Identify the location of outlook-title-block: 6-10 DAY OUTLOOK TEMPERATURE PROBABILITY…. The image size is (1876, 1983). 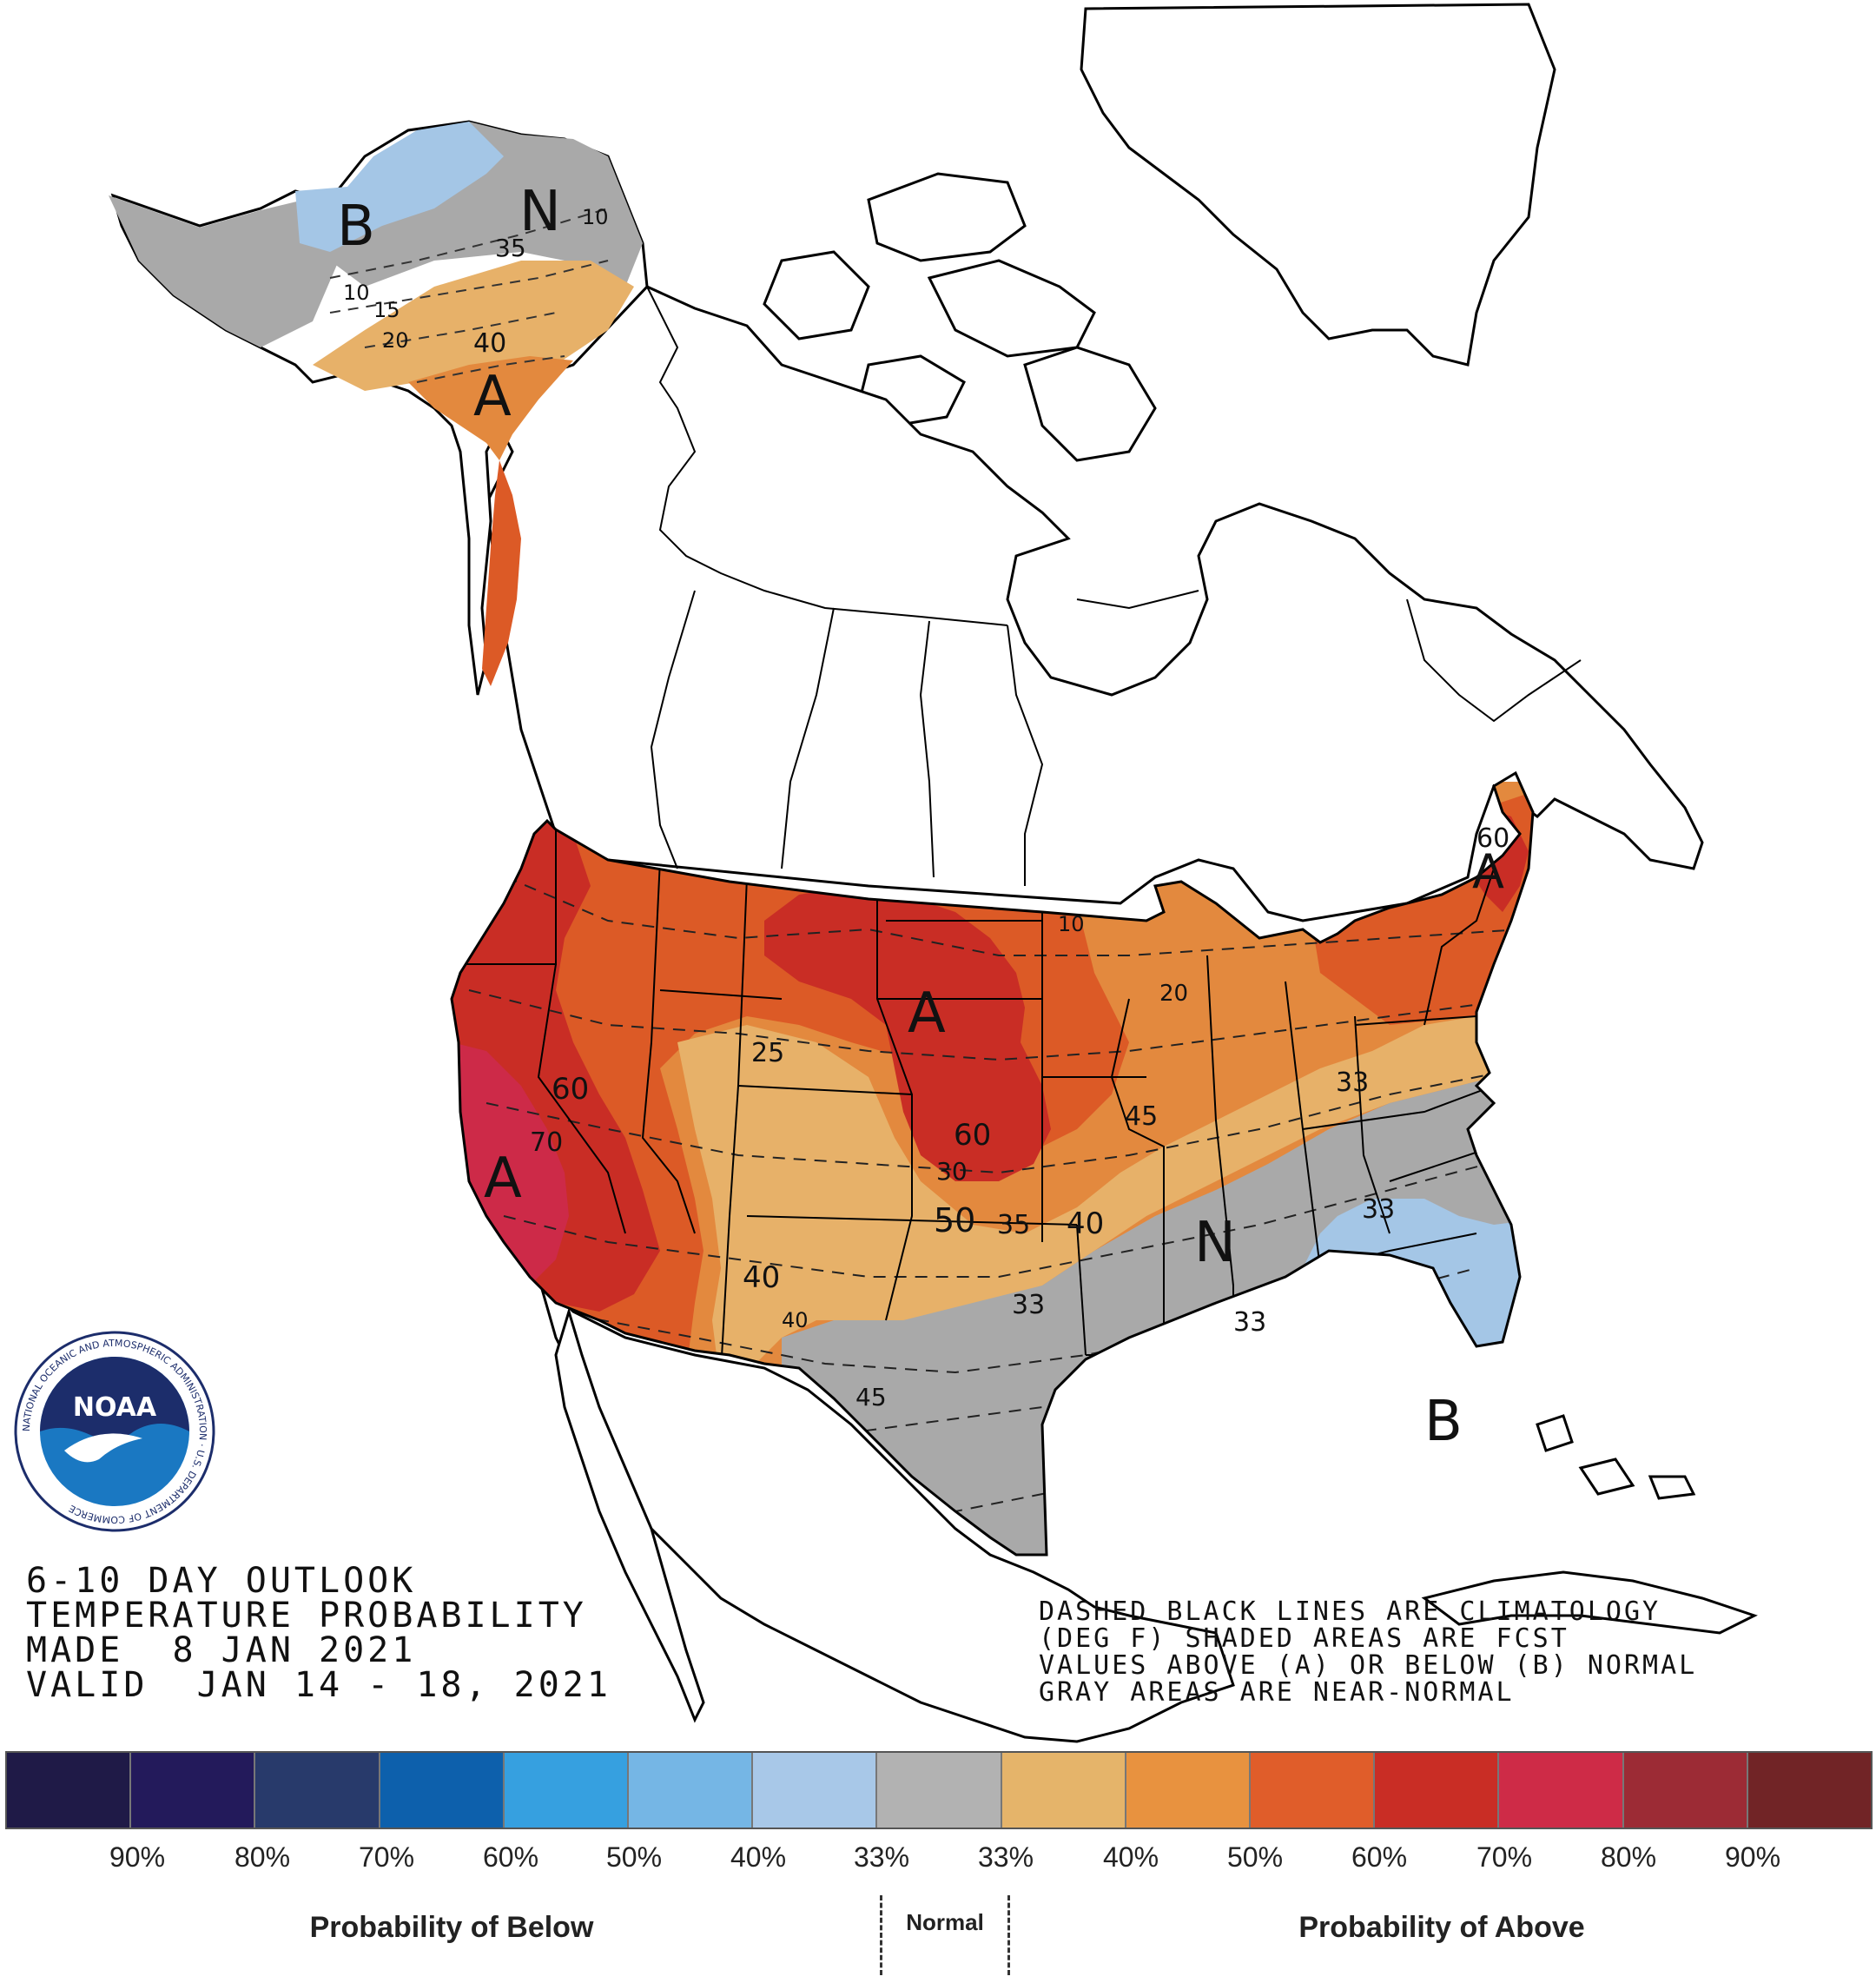
(318, 1632).